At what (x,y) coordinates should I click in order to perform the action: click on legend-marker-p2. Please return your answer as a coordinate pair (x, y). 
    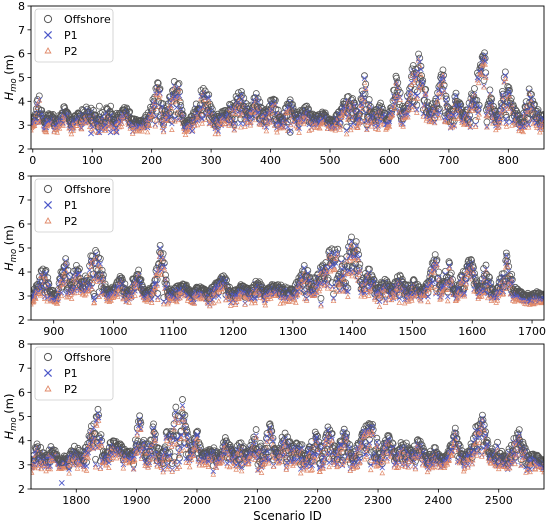
    Looking at the image, I should click on (48, 50).